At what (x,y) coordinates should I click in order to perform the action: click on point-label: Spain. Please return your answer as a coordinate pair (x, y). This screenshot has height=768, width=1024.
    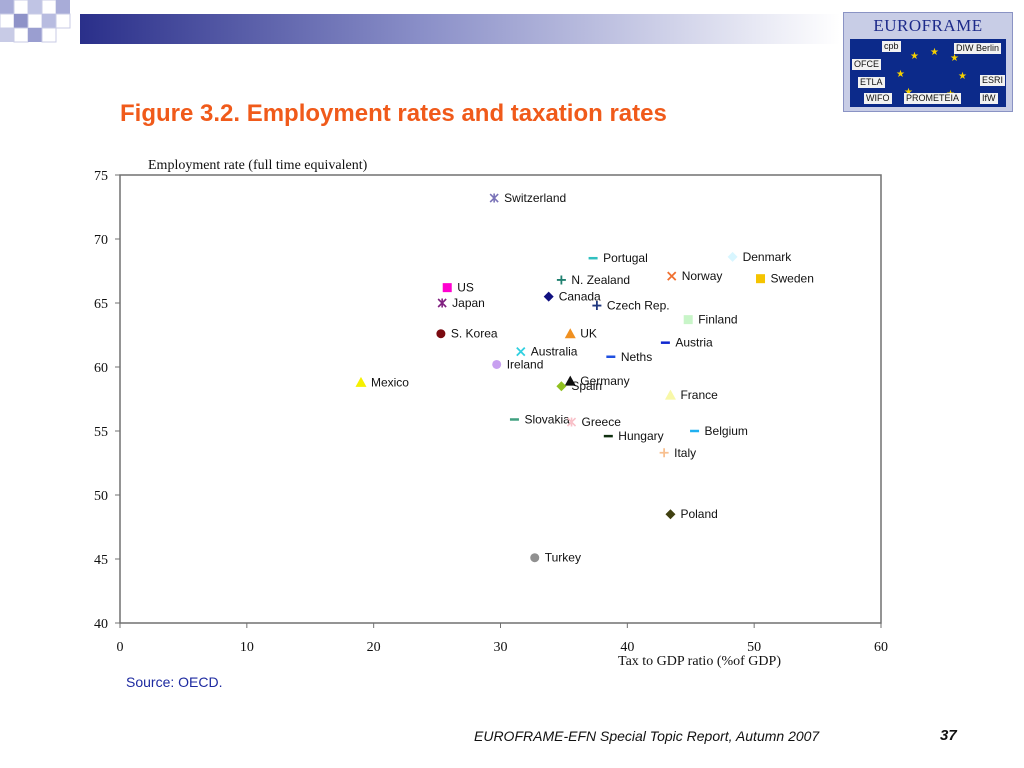
    Looking at the image, I should click on (586, 386).